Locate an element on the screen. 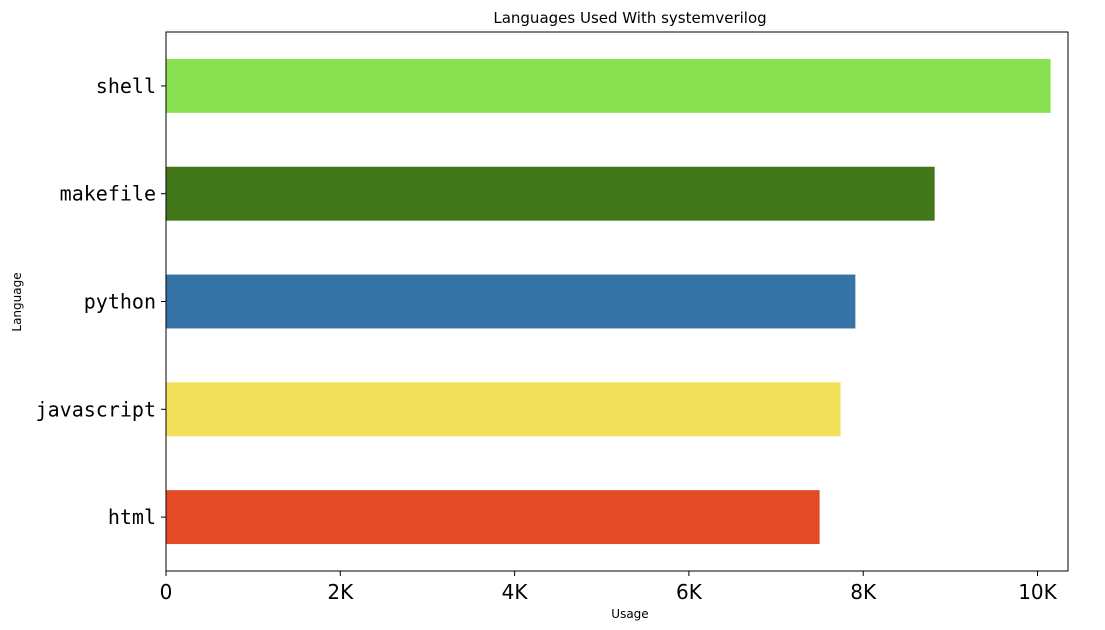 The height and width of the screenshot is (630, 1105). y-tick-label-makefile: makefile is located at coordinates (108, 194).